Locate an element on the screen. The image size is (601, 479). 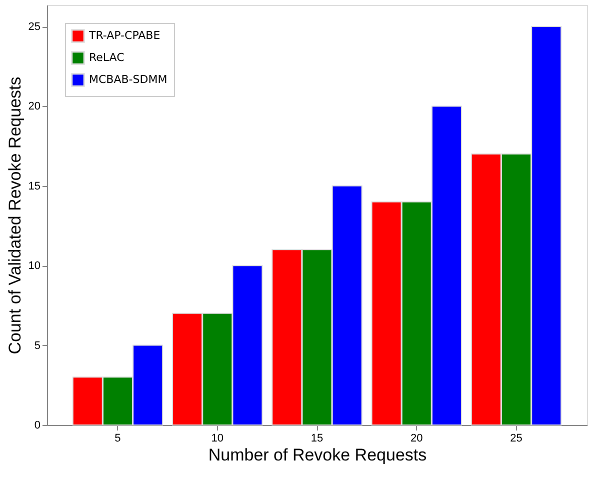
y-axis-title: Count of Validated Revoke Requests is located at coordinates (14, 215).